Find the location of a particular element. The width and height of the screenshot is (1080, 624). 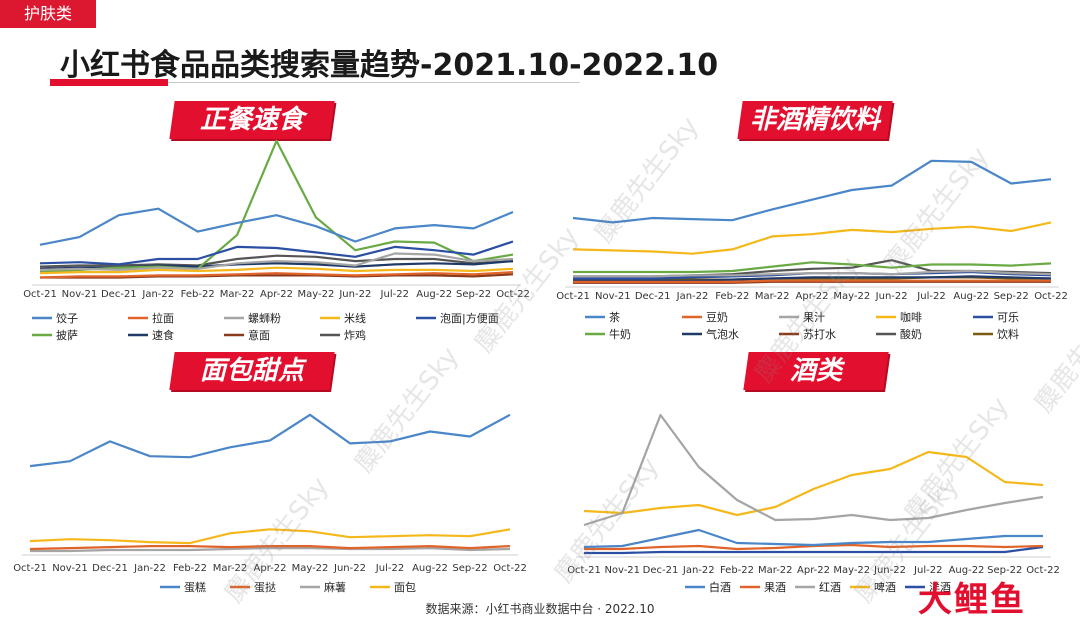

legend-label: 炸鸡 is located at coordinates (355, 335).